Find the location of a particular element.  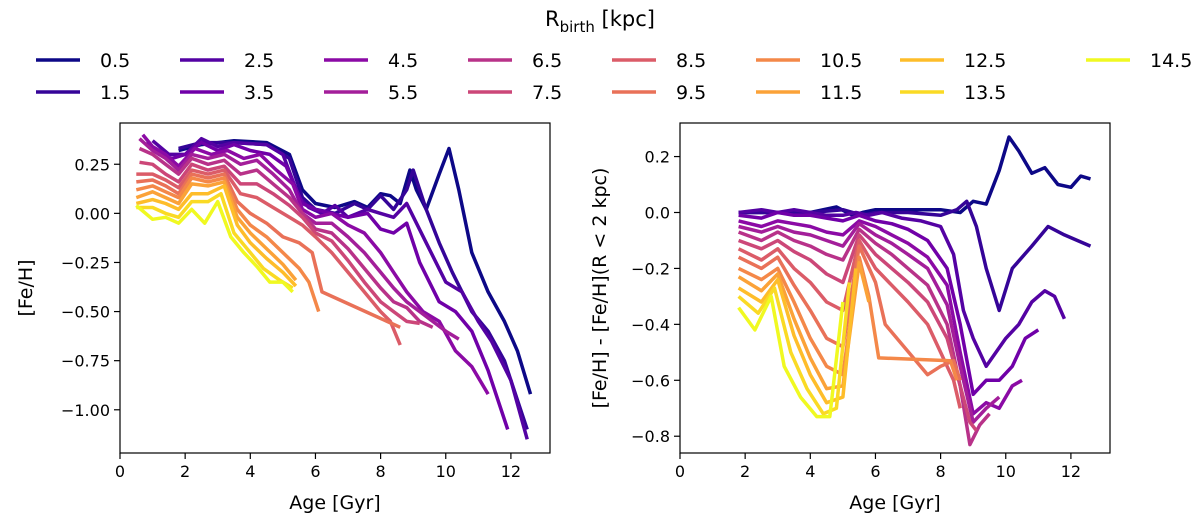

legend-label: 2.5 is located at coordinates (259, 61).